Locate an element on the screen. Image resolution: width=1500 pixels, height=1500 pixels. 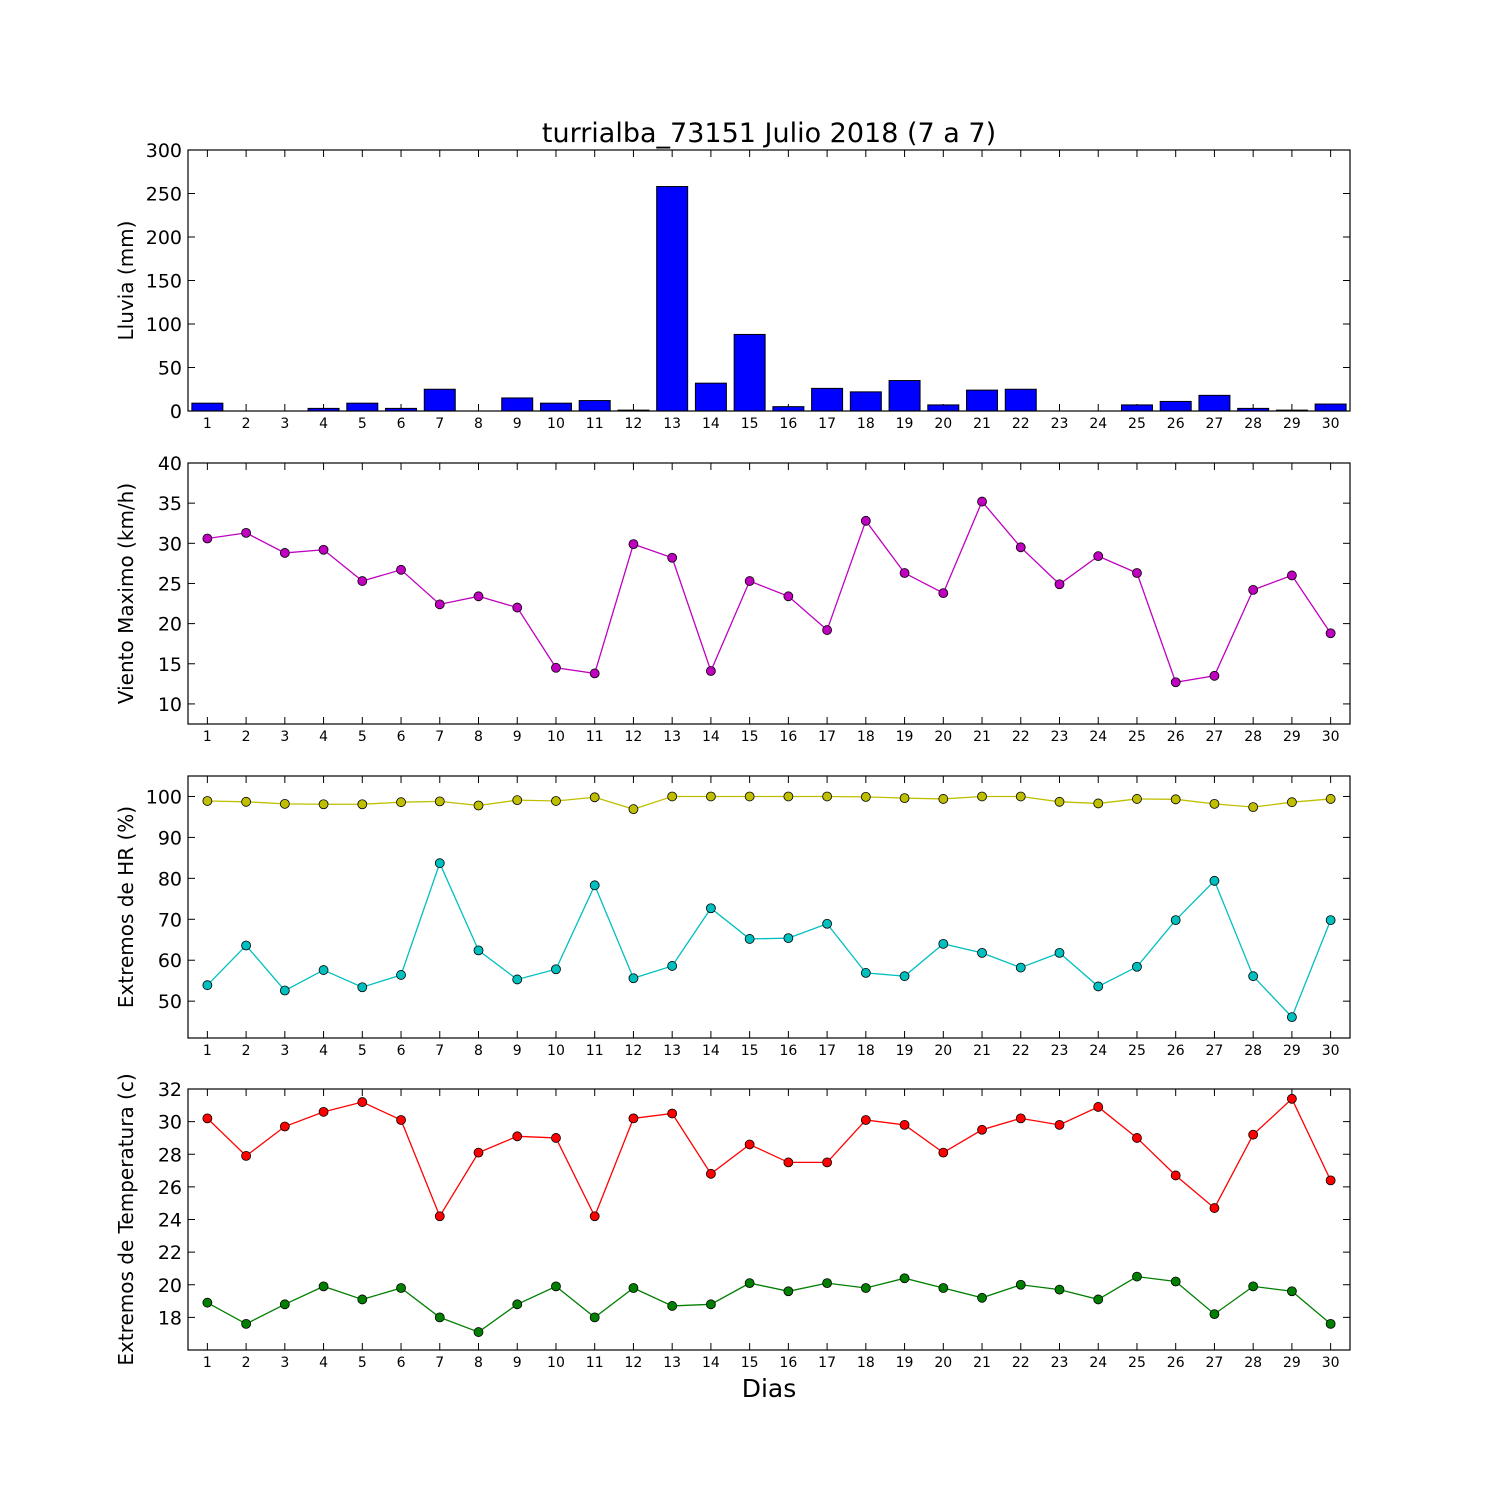
x-tick-label: 12 is located at coordinates (634, 424).